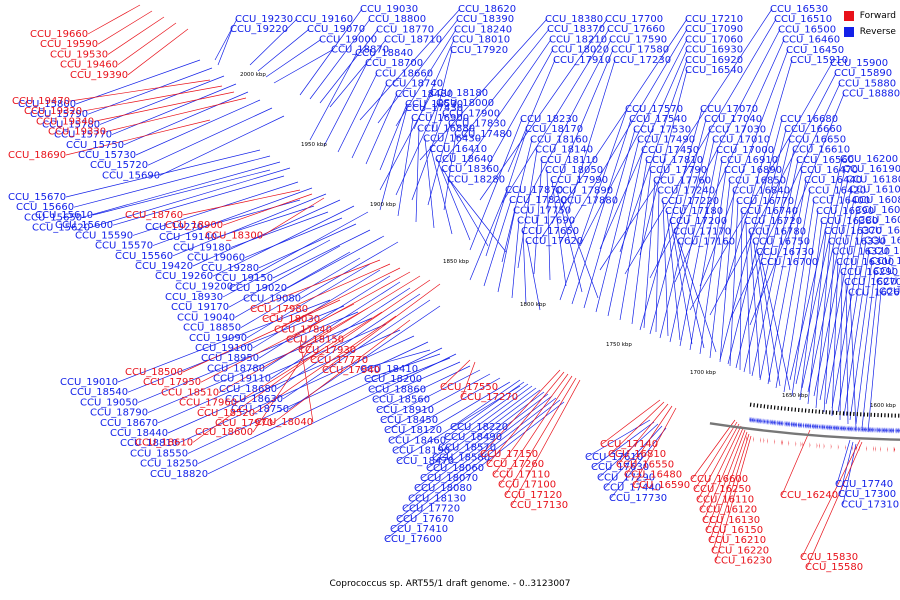 This screenshot has width=900, height=600. What do you see at coordinates (458, 149) in the screenshot?
I see `gene-label: CCU_16410` at bounding box center [458, 149].